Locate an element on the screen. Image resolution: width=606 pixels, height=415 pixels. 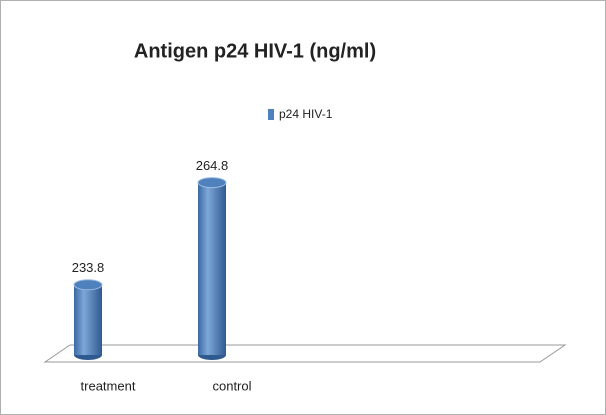
legend-swatch is located at coordinates (271, 114).